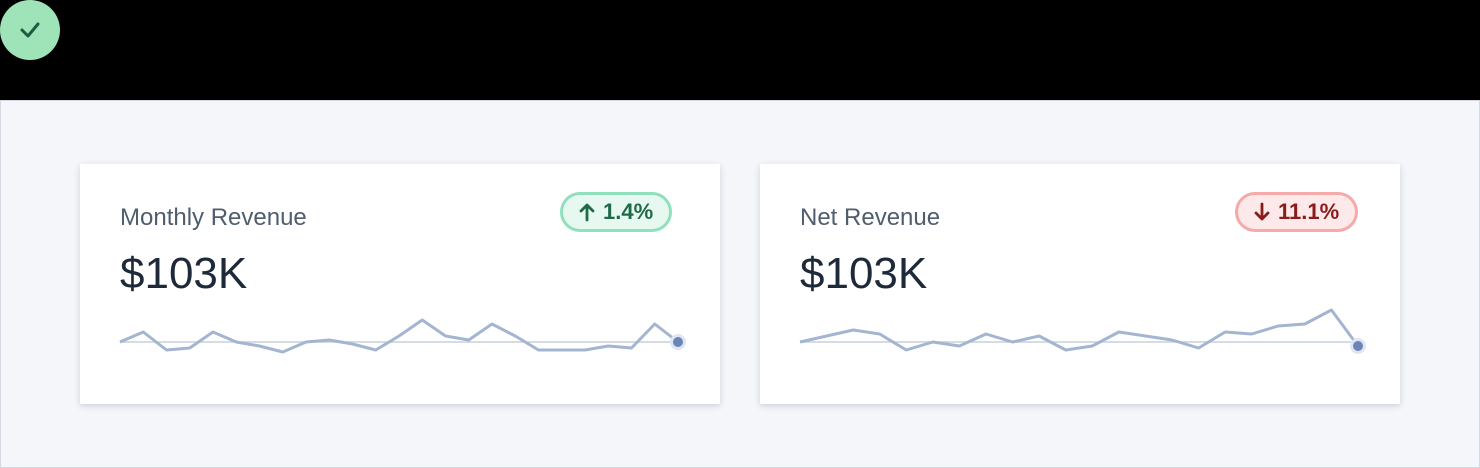  What do you see at coordinates (1262, 212) in the screenshot?
I see `arrow-down-icon` at bounding box center [1262, 212].